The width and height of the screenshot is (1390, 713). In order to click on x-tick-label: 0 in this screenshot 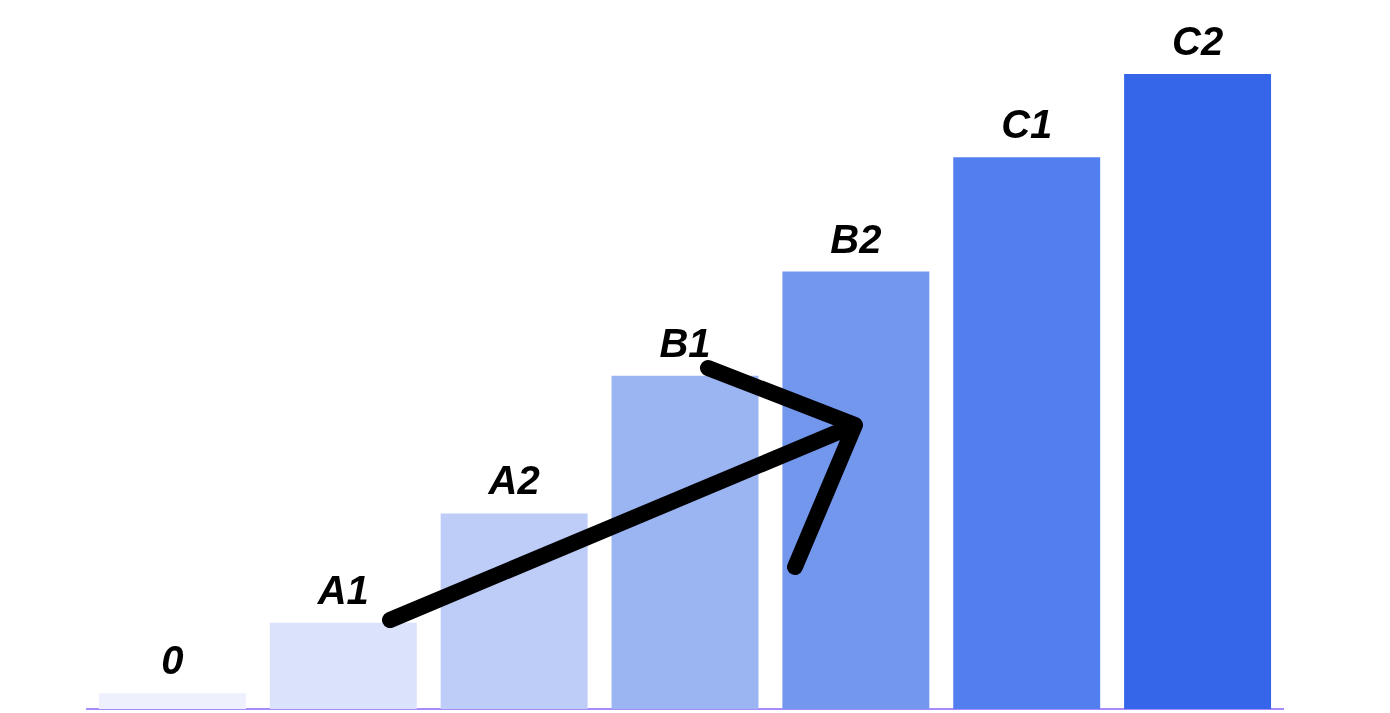, I will do `click(172, 660)`.